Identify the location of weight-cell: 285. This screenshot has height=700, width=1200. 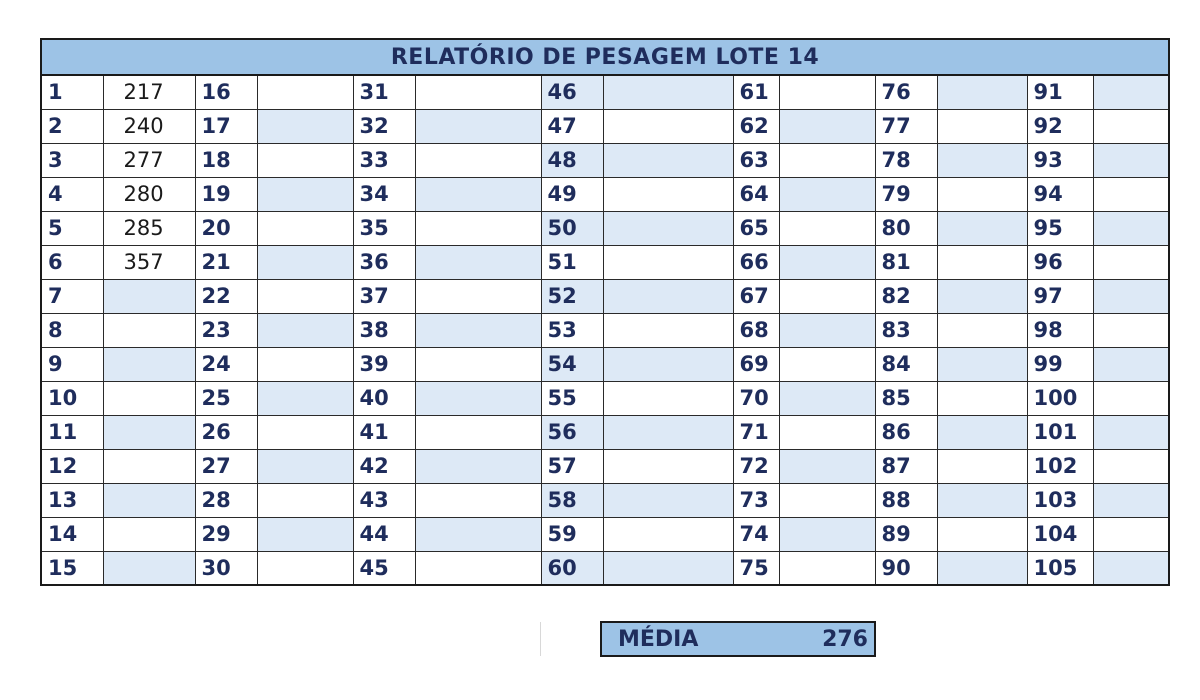
(149, 228).